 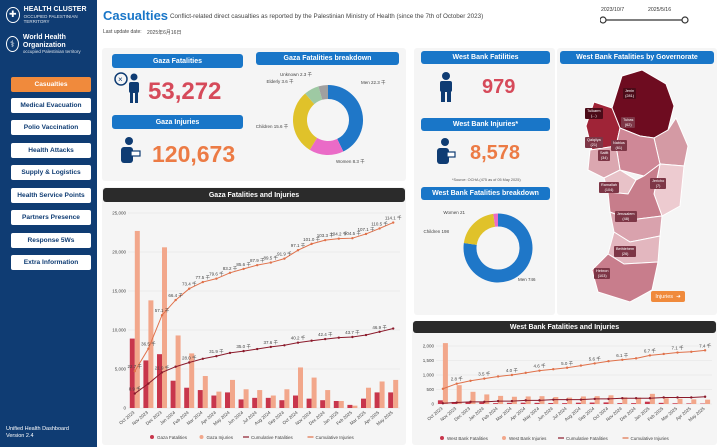 I want to click on nav-health-service-points: Health Service Points, so click(x=51, y=195).